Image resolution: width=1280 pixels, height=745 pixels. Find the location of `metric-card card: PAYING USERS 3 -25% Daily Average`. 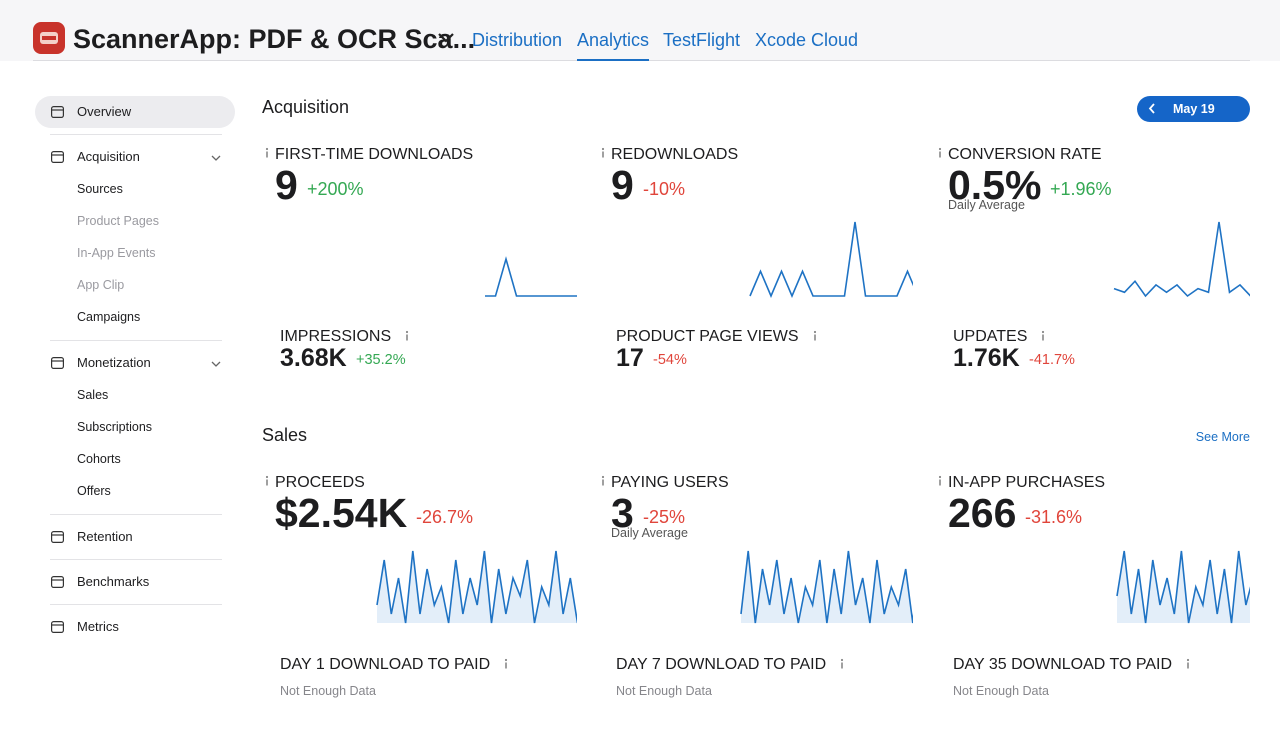

metric-card card: PAYING USERS 3 -25% Daily Average is located at coordinates (755, 545).